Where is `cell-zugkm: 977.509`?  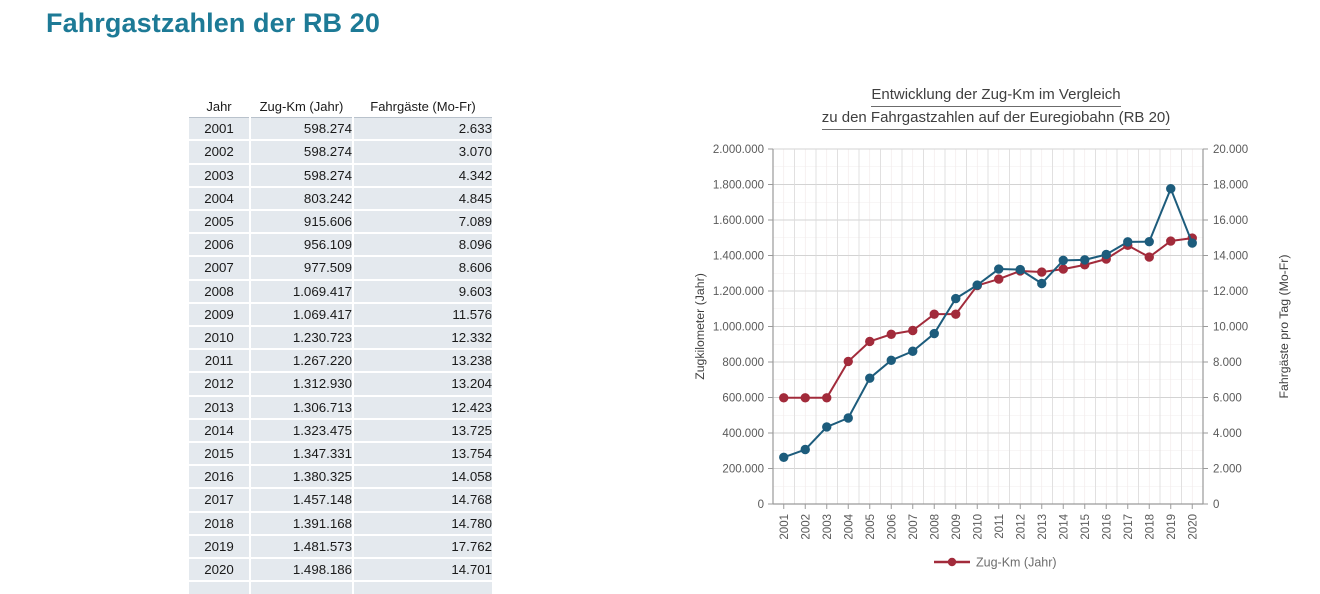
cell-zugkm: 977.509 is located at coordinates (302, 268).